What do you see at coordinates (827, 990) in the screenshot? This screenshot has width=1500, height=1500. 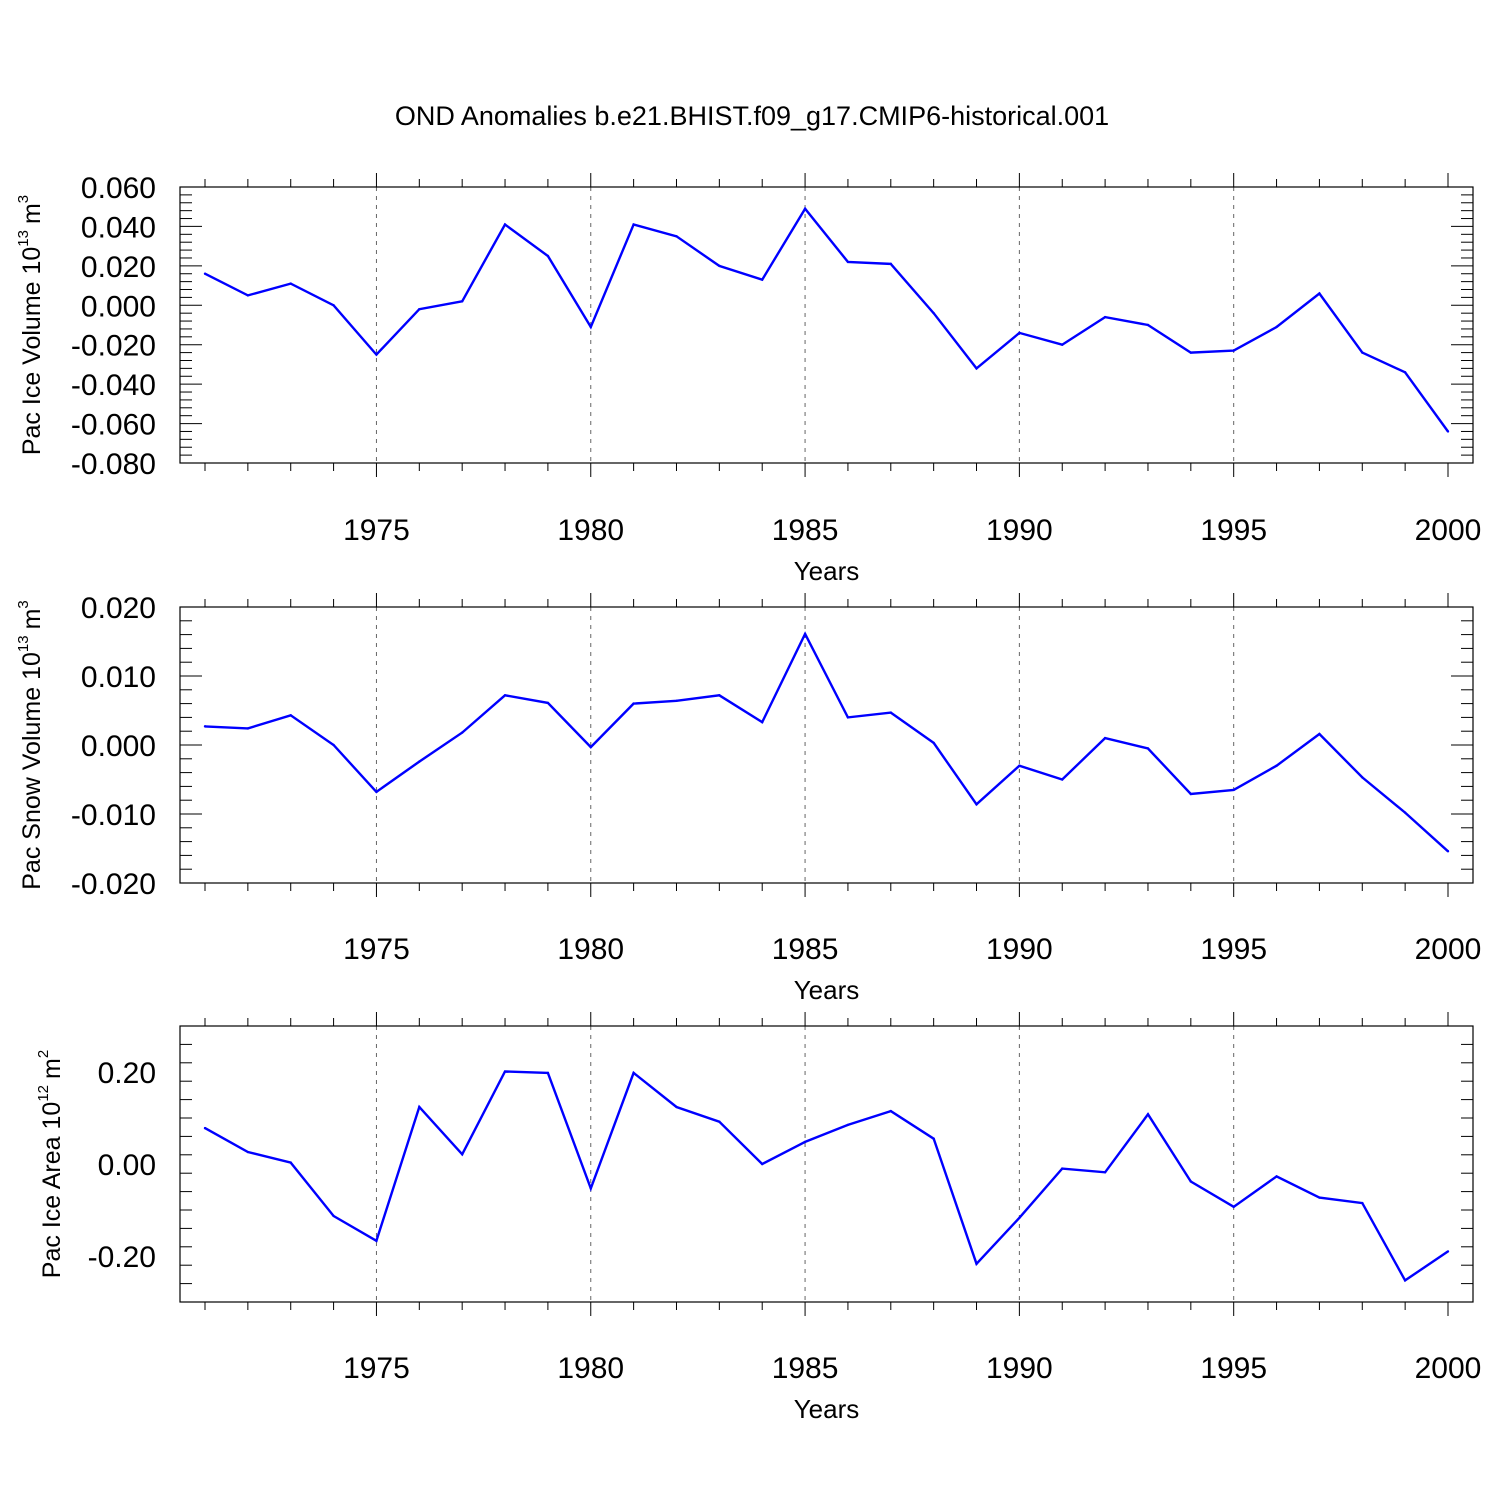 I see `x-axis-label: Years` at bounding box center [827, 990].